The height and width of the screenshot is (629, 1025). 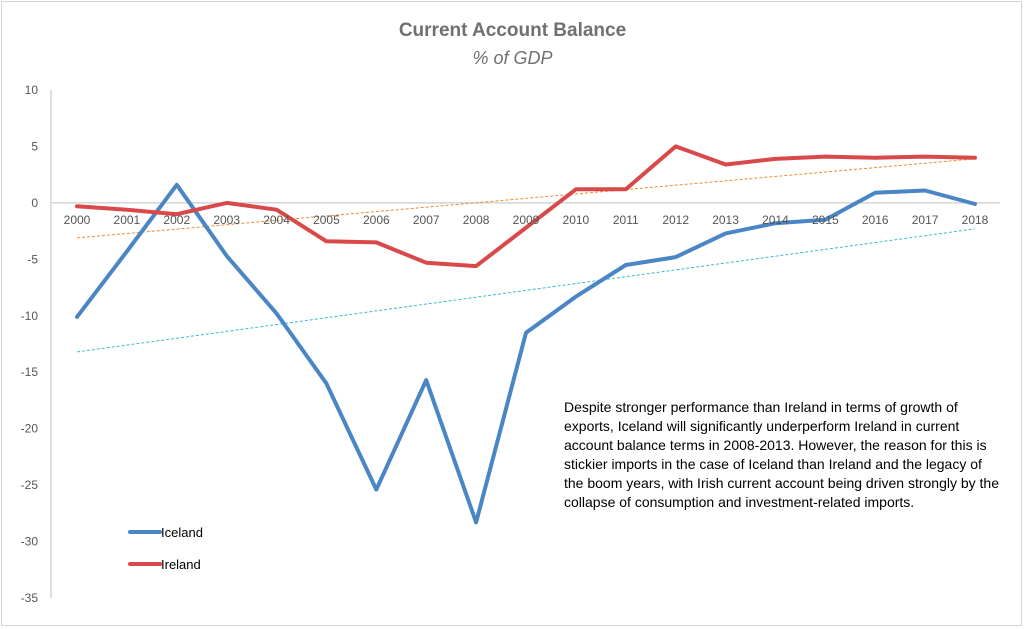 What do you see at coordinates (34, 203) in the screenshot?
I see `y-tick-label: 0` at bounding box center [34, 203].